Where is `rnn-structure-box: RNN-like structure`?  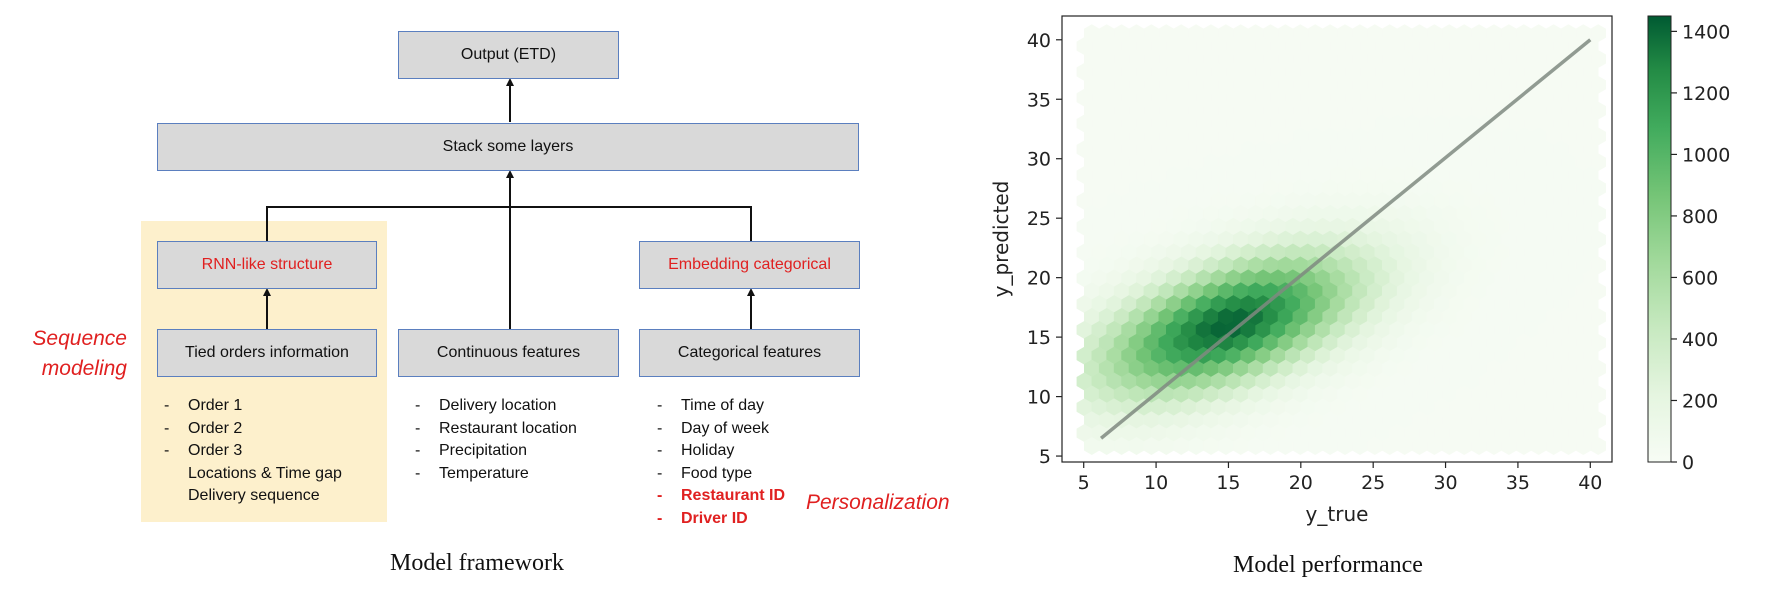 rnn-structure-box: RNN-like structure is located at coordinates (267, 265).